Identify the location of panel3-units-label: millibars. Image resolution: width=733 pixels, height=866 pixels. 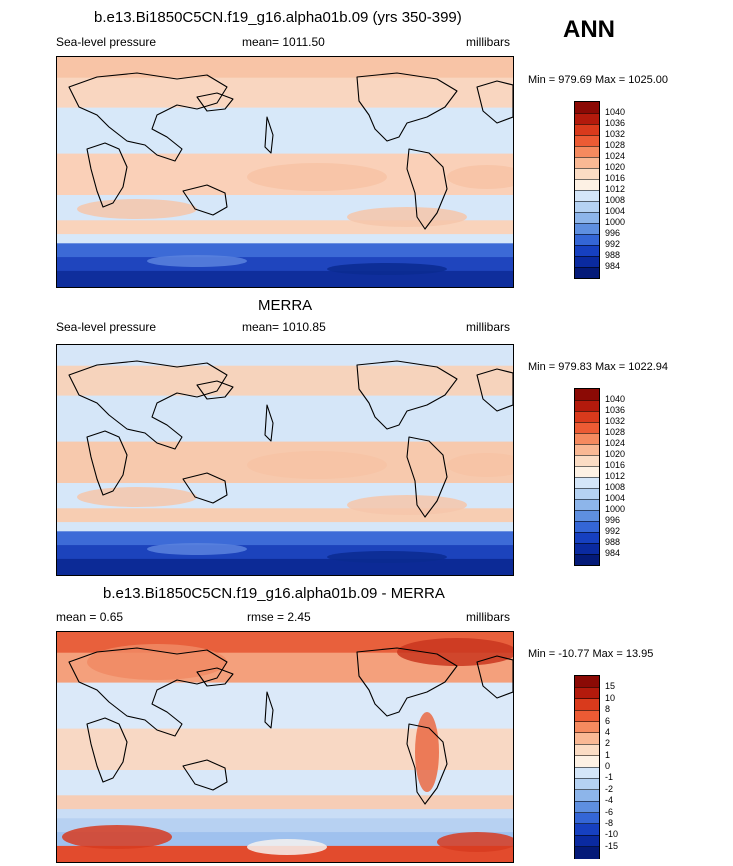
(488, 617).